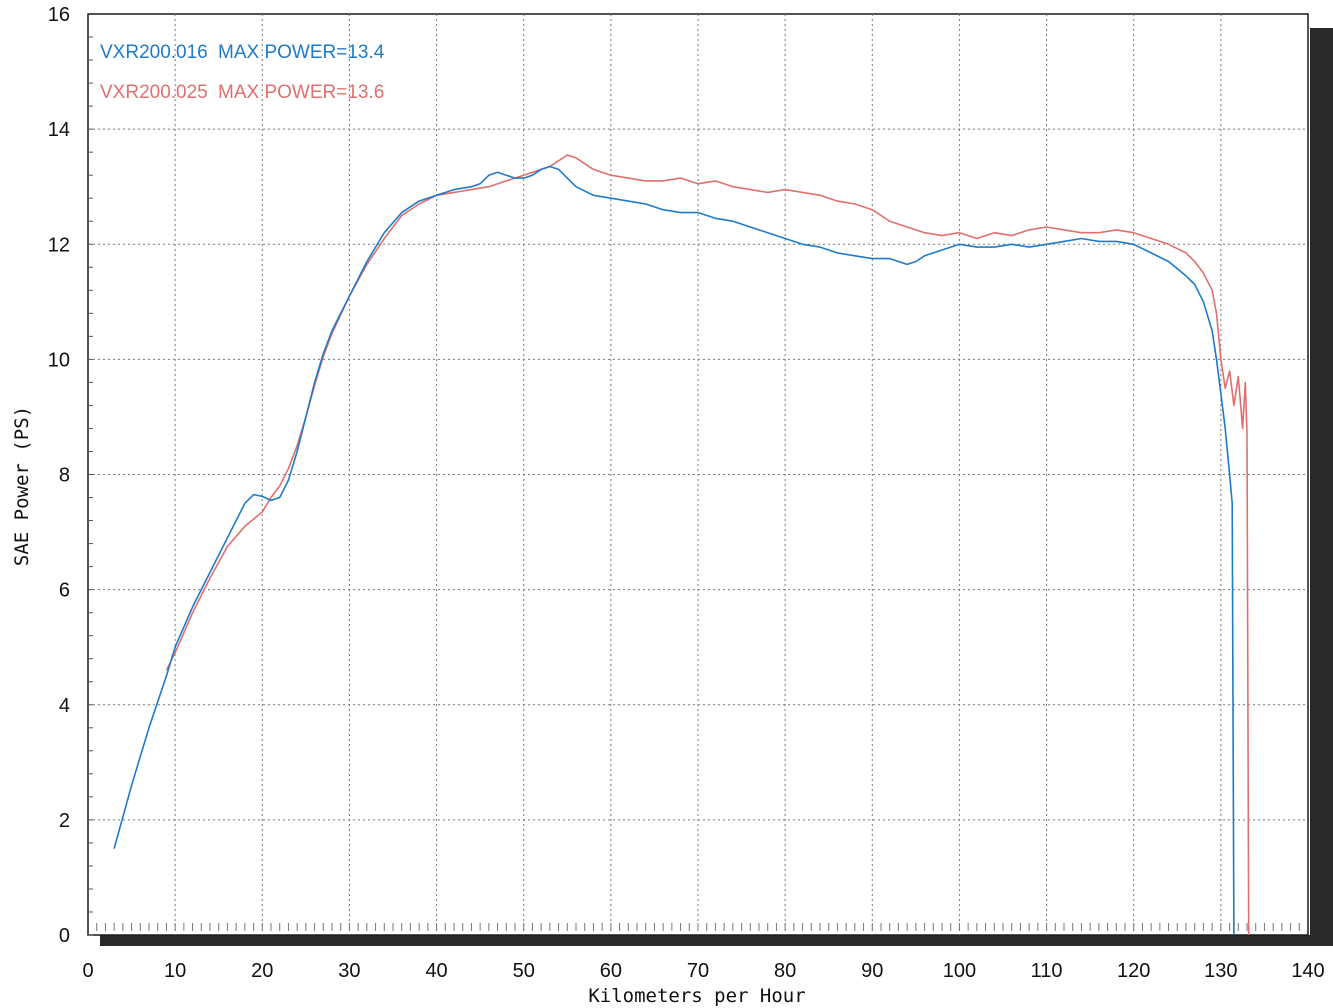 This screenshot has width=1333, height=1008. What do you see at coordinates (698, 971) in the screenshot?
I see `x-tick-label: 70` at bounding box center [698, 971].